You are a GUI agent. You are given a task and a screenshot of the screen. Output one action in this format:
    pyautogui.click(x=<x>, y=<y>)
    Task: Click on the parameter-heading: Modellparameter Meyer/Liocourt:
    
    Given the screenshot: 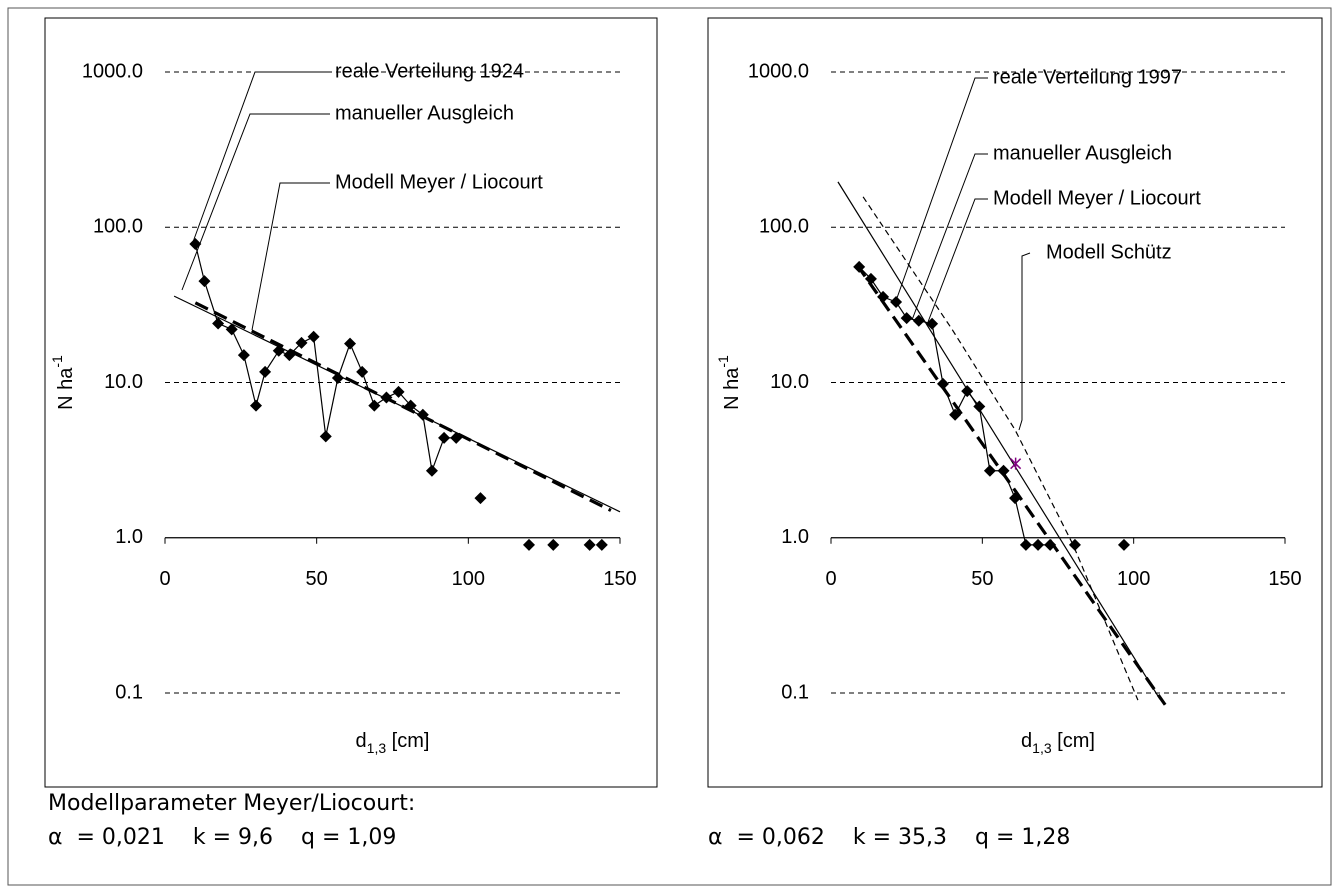 What is the action you would take?
    pyautogui.click(x=231, y=803)
    